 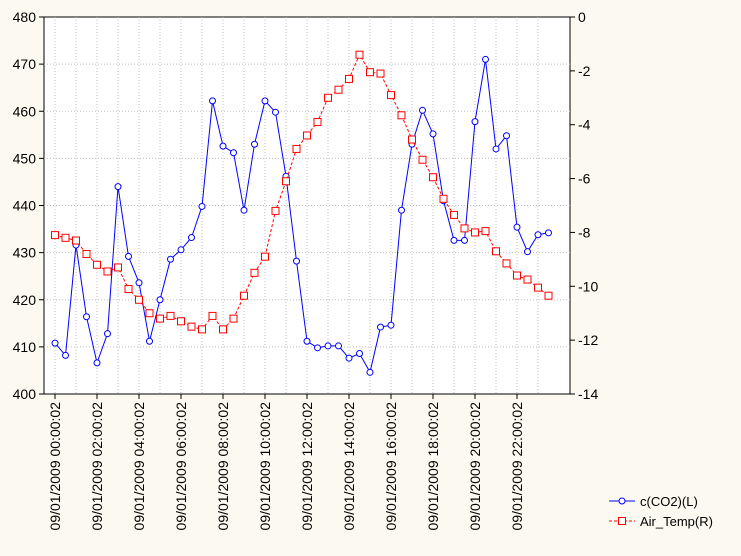 What do you see at coordinates (25, 158) in the screenshot?
I see `left-axis-tick-label: 450` at bounding box center [25, 158].